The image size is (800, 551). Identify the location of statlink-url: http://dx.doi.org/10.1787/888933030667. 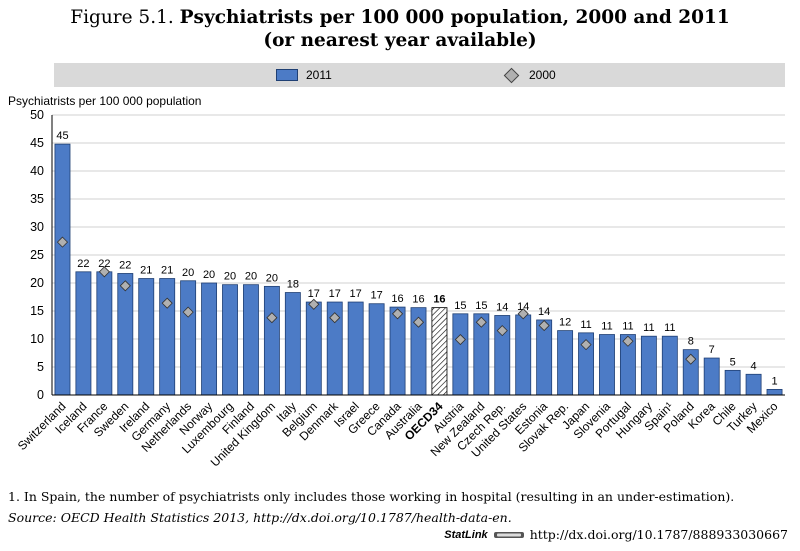
(658, 534).